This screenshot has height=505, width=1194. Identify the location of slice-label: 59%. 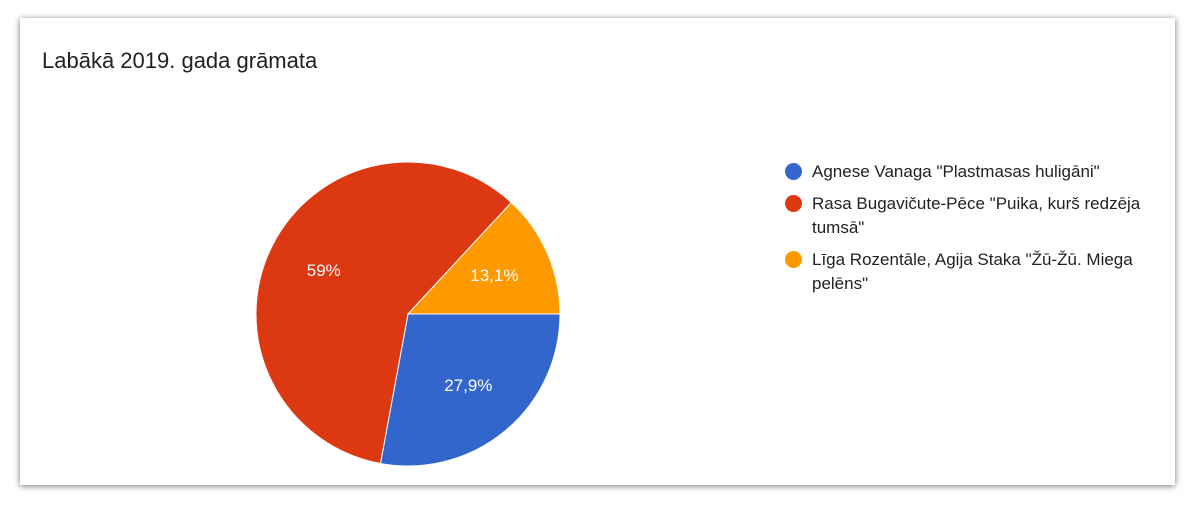
(324, 270).